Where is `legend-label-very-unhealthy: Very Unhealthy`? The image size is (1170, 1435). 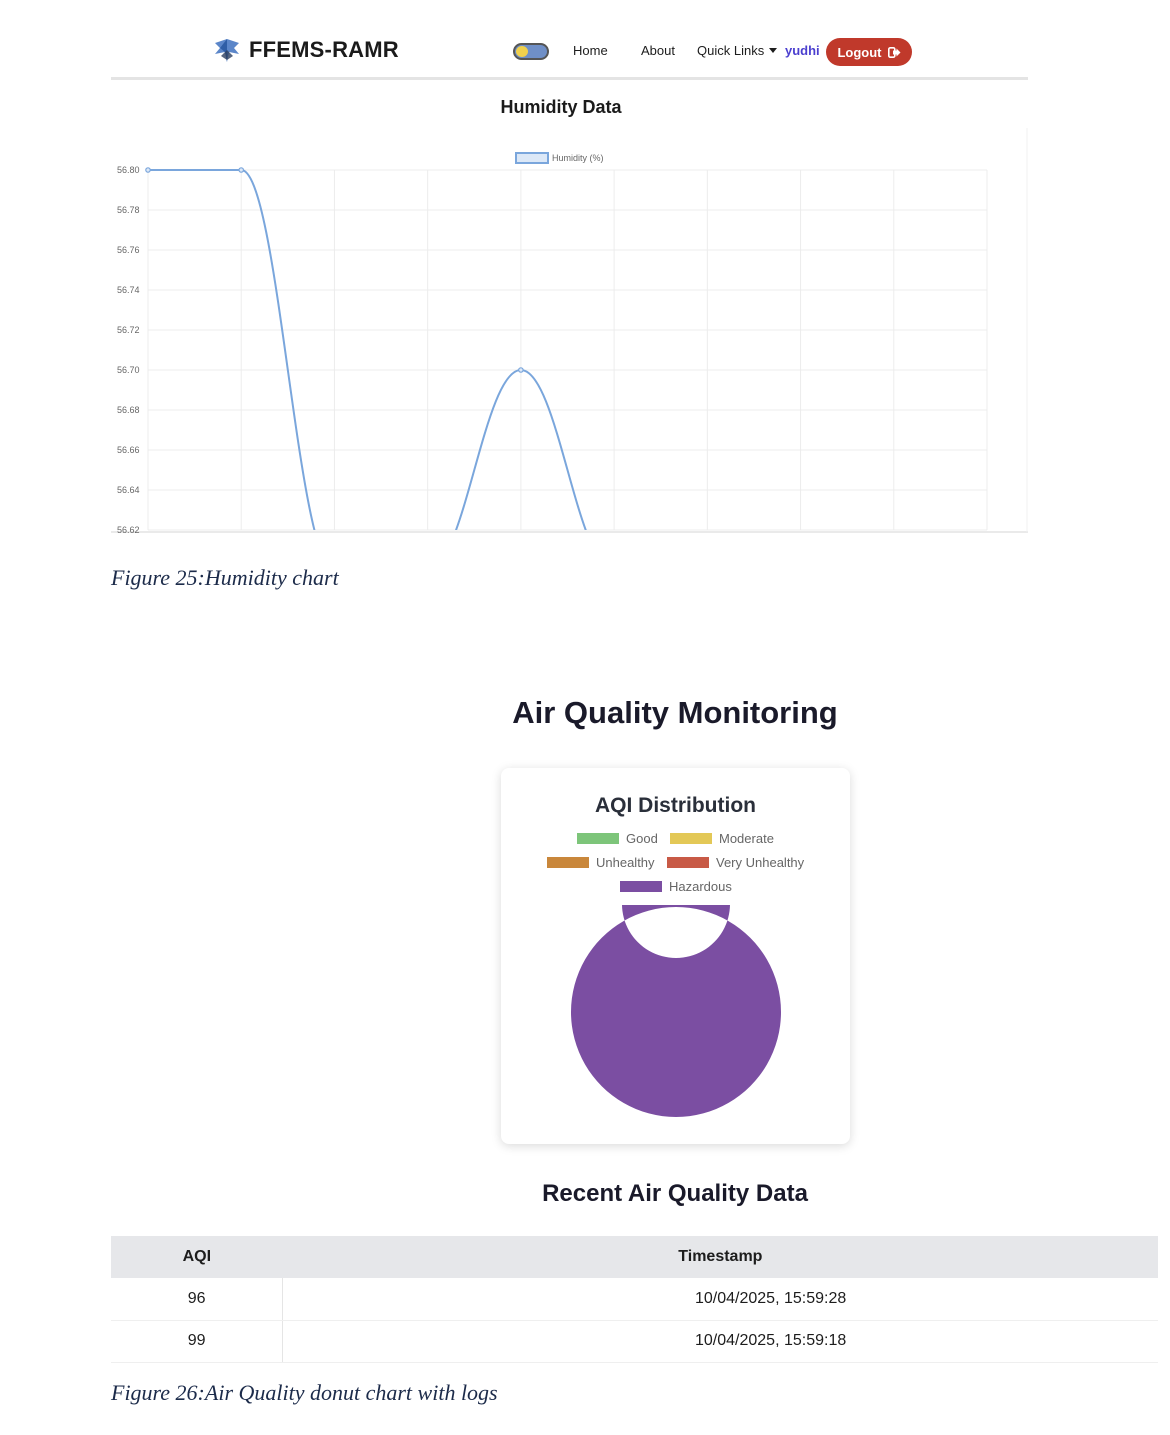
legend-label-very-unhealthy: Very Unhealthy is located at coordinates (760, 862).